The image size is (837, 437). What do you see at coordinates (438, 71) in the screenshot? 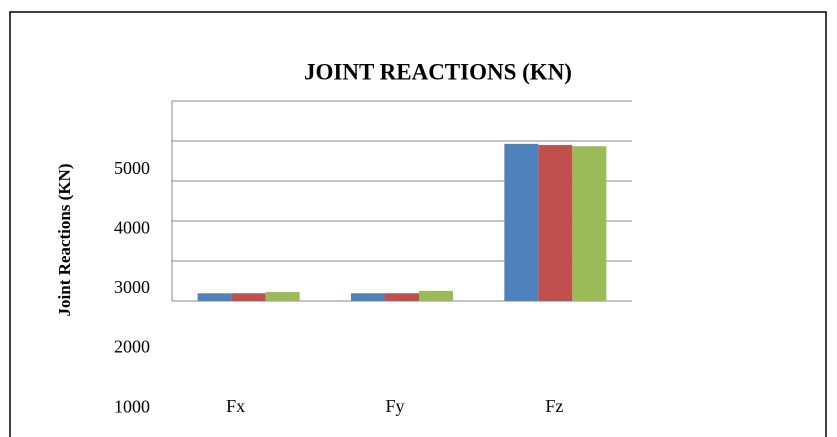
I see `chart-title: JOINT REACTIONS (KN)` at bounding box center [438, 71].